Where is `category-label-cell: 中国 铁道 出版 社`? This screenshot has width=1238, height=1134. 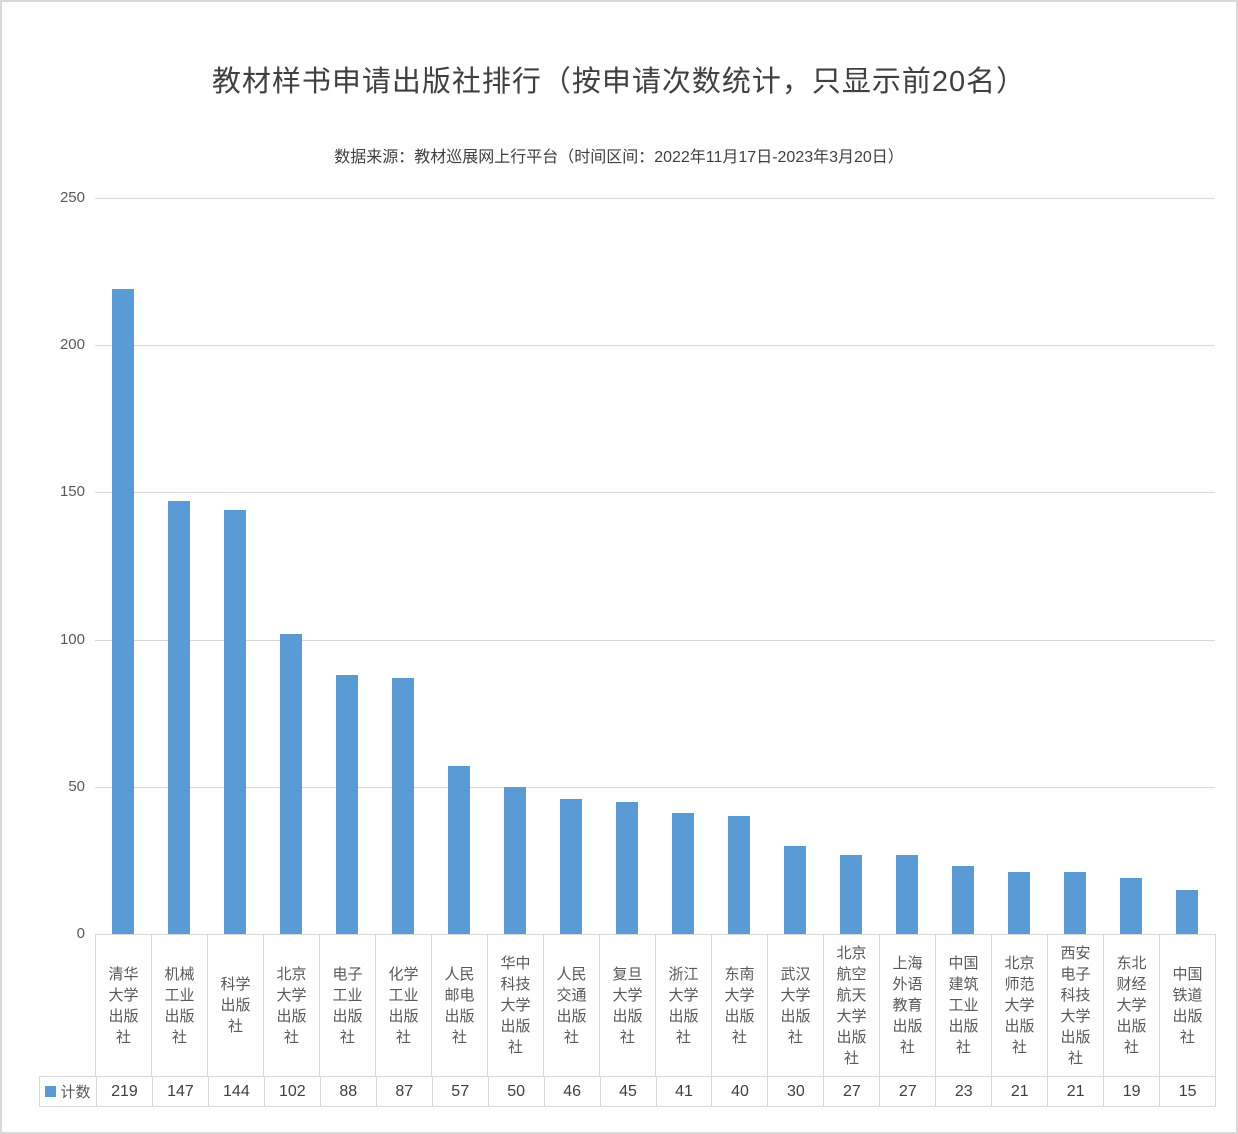
category-label-cell: 中国 铁道 出版 社 is located at coordinates (1187, 1005).